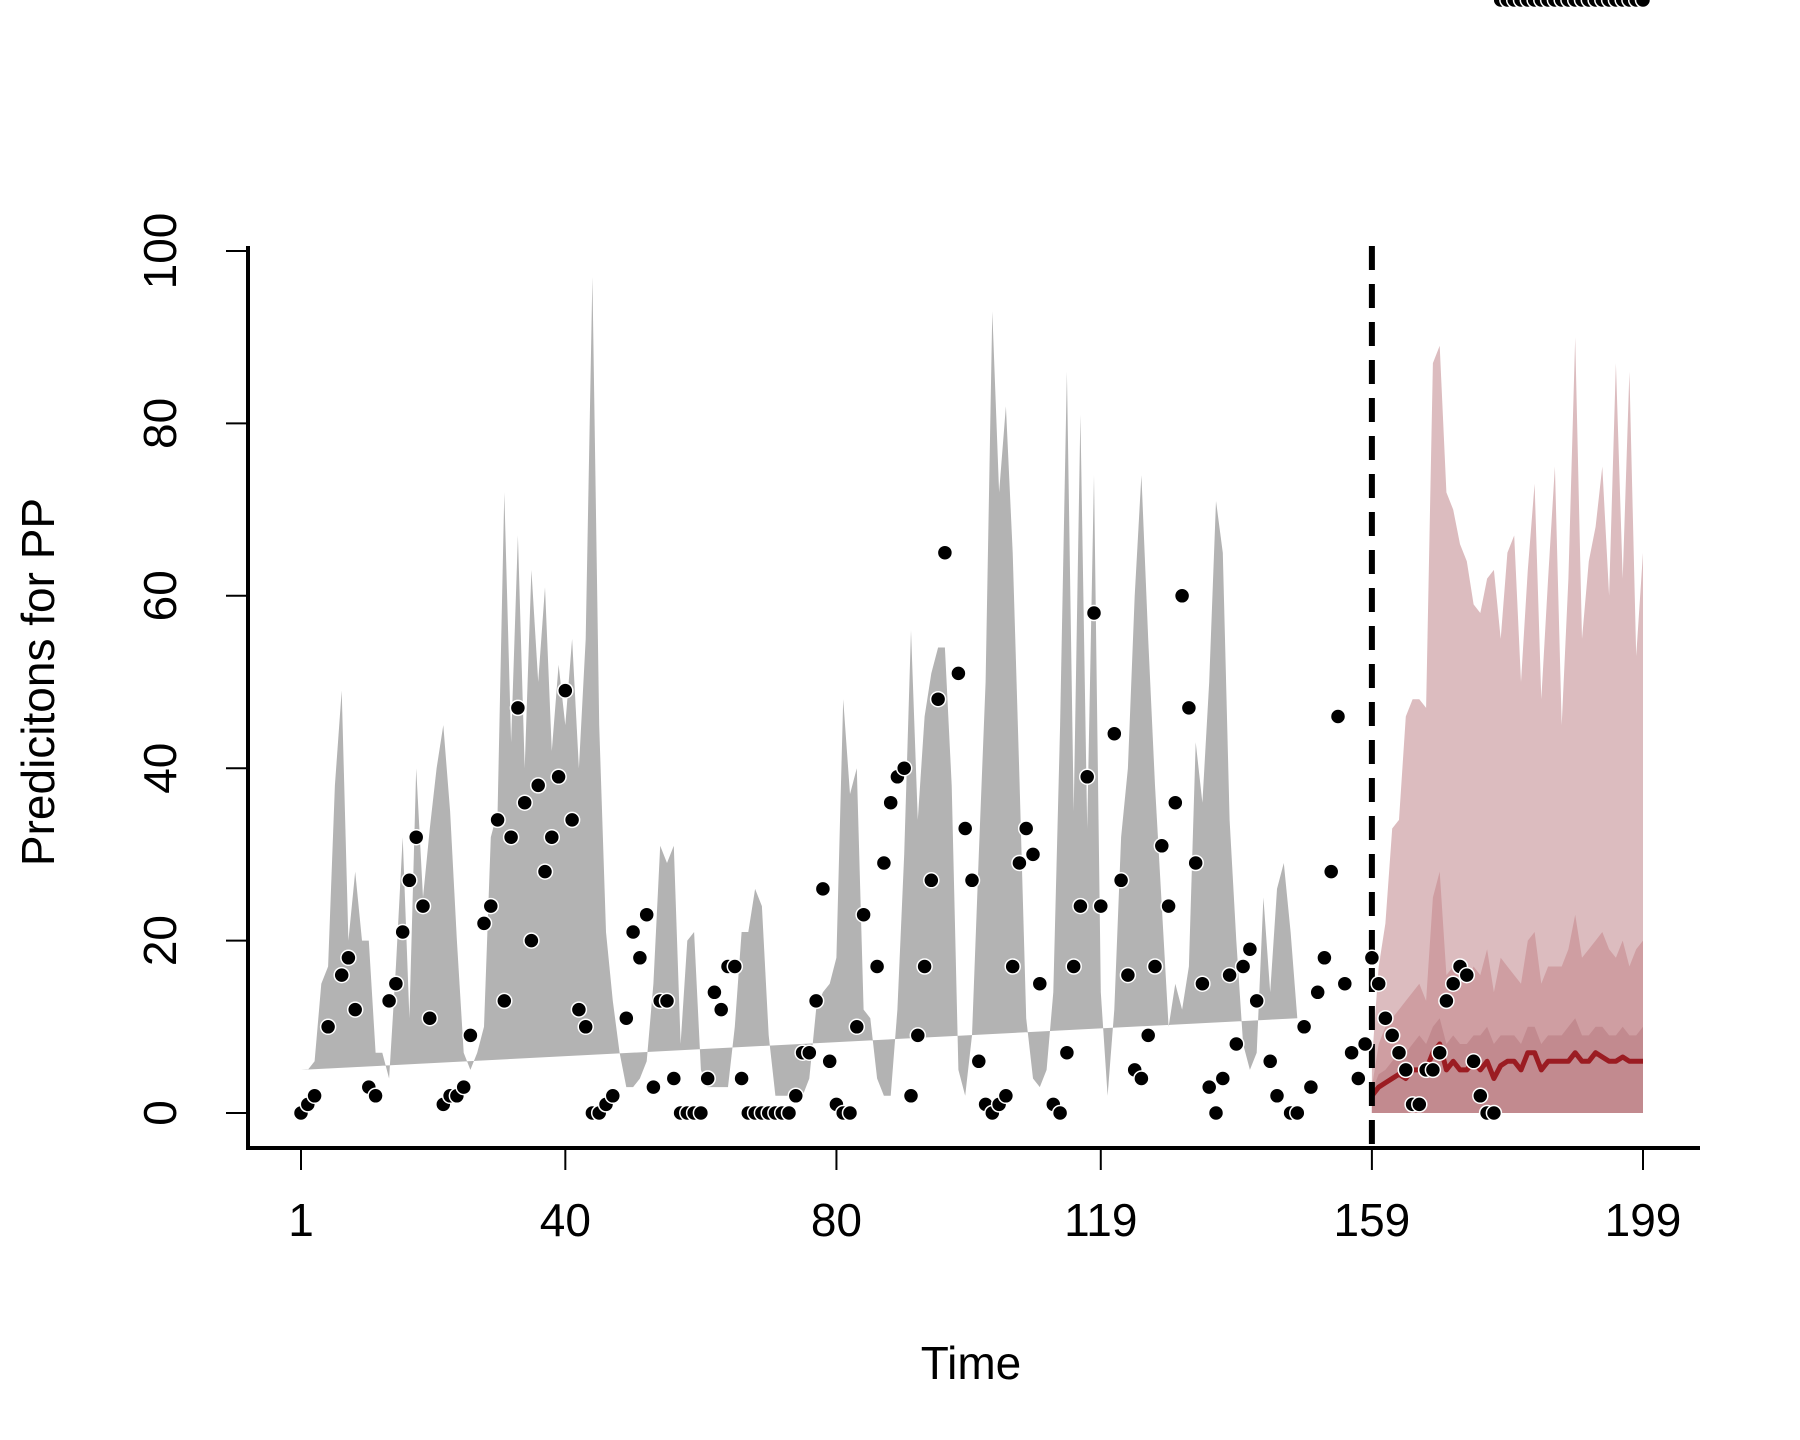 Image resolution: width=1800 pixels, height=1440 pixels. Describe the element at coordinates (1372, 1220) in the screenshot. I see `x-tick-label: 159` at that location.